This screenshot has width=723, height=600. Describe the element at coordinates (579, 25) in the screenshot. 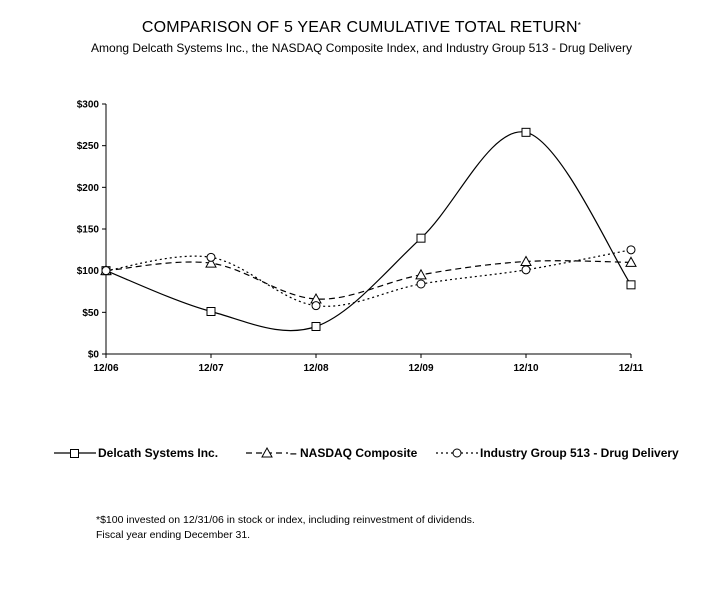

I see `title-footnote-mark: *` at that location.